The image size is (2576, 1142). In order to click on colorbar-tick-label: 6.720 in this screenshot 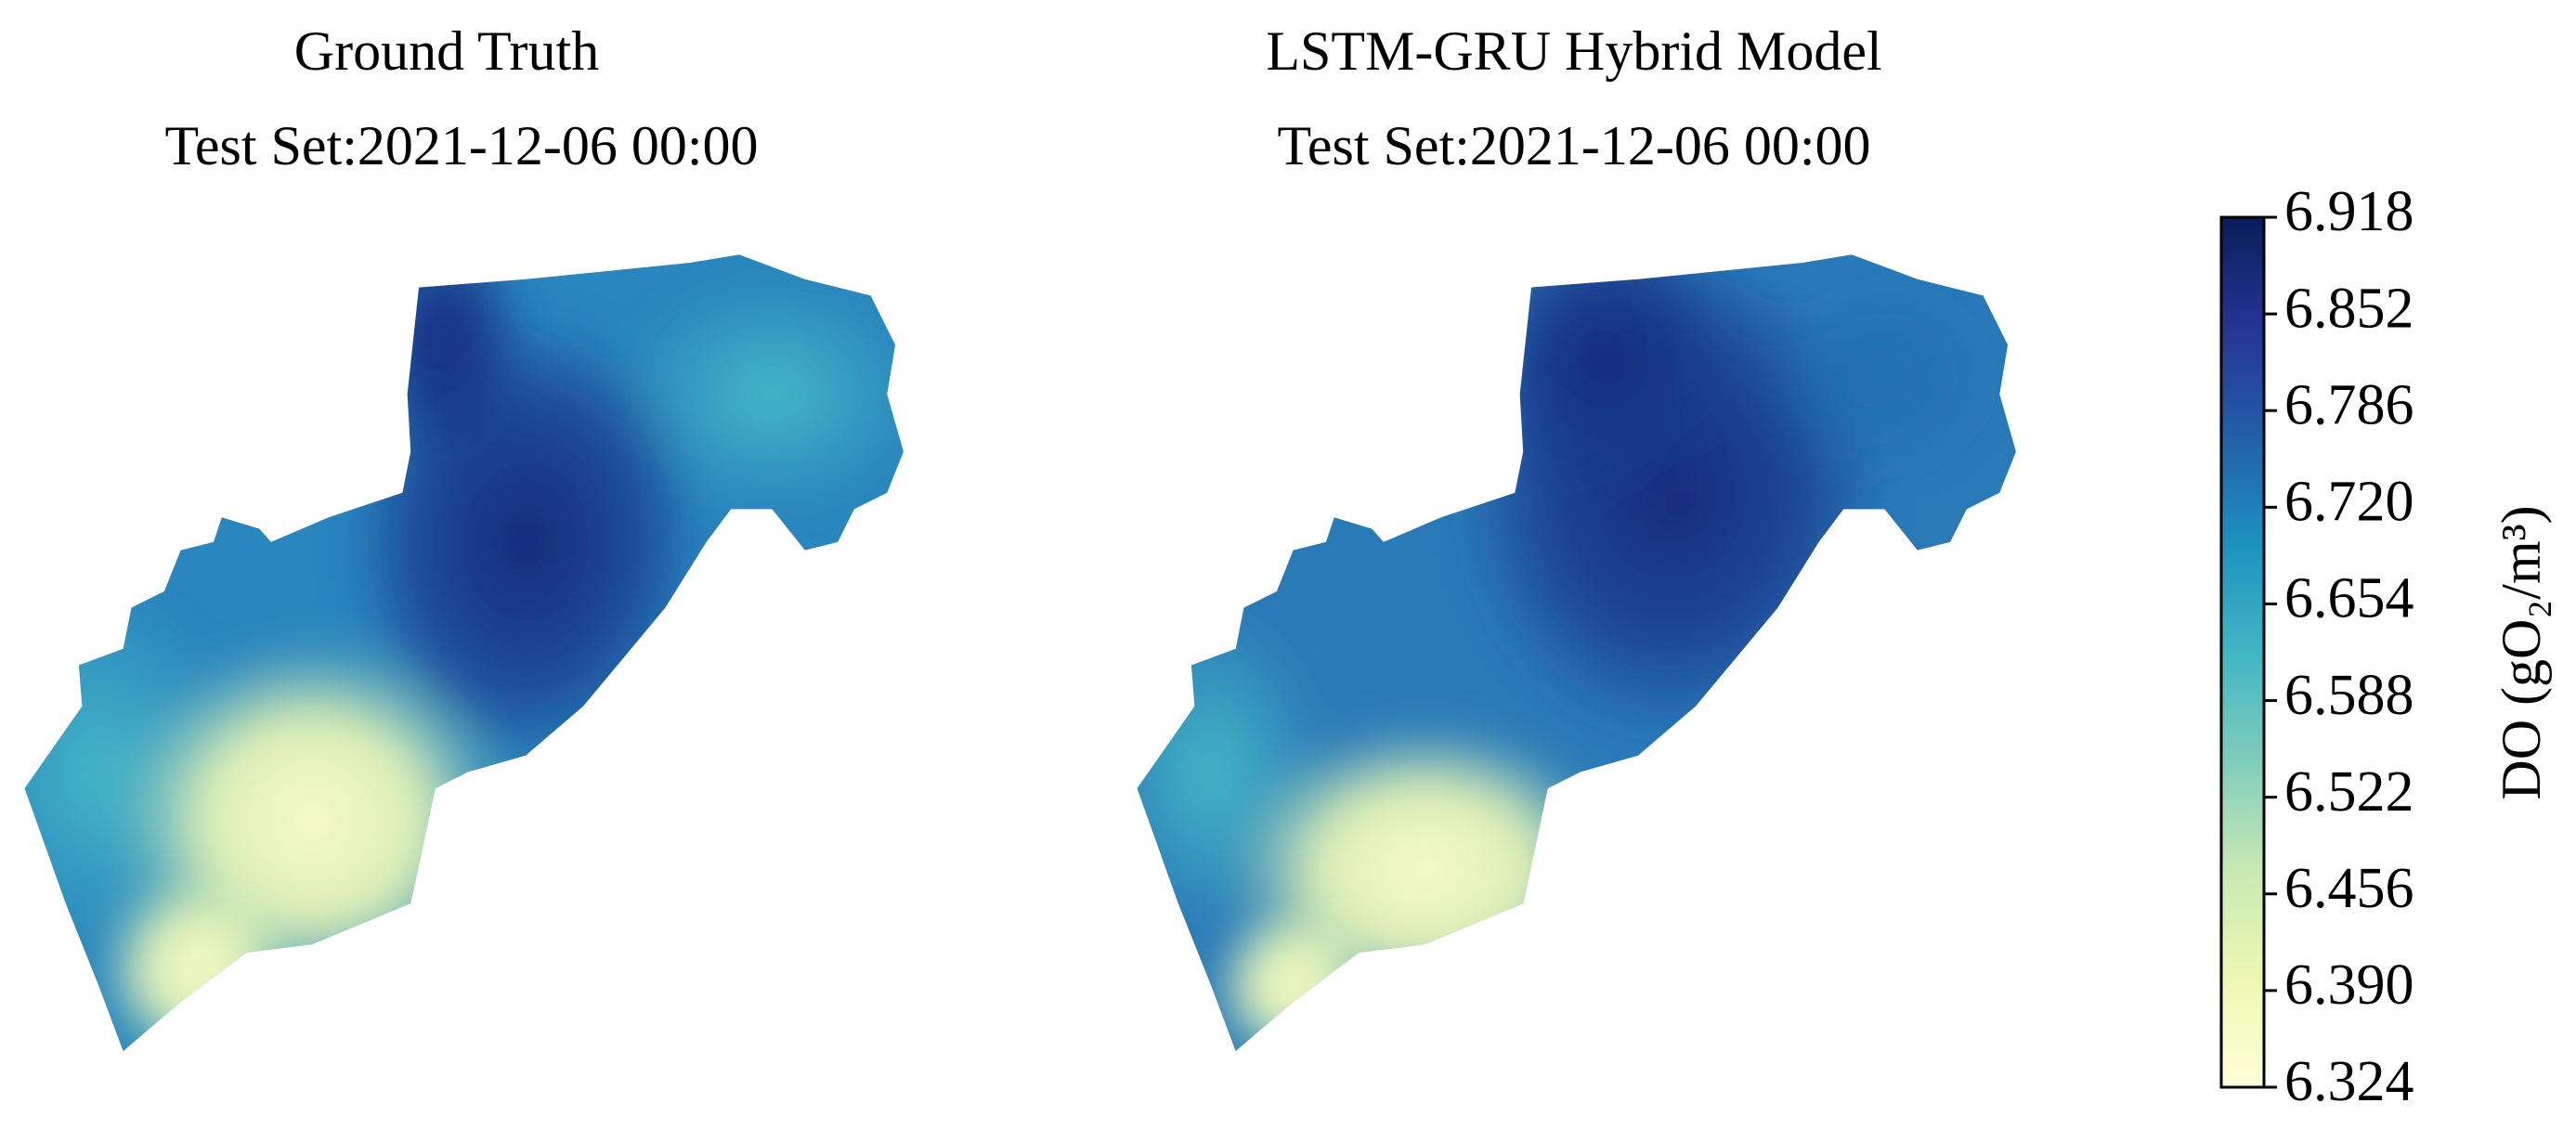, I will do `click(2349, 503)`.